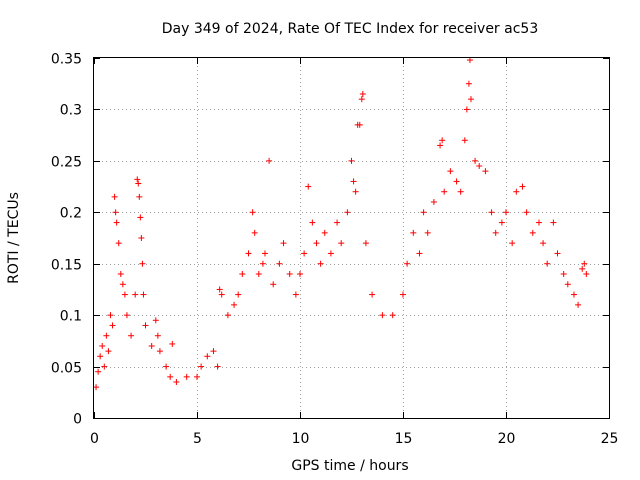 The width and height of the screenshot is (640, 480). I want to click on y-tick-label: 0.3, so click(71, 111).